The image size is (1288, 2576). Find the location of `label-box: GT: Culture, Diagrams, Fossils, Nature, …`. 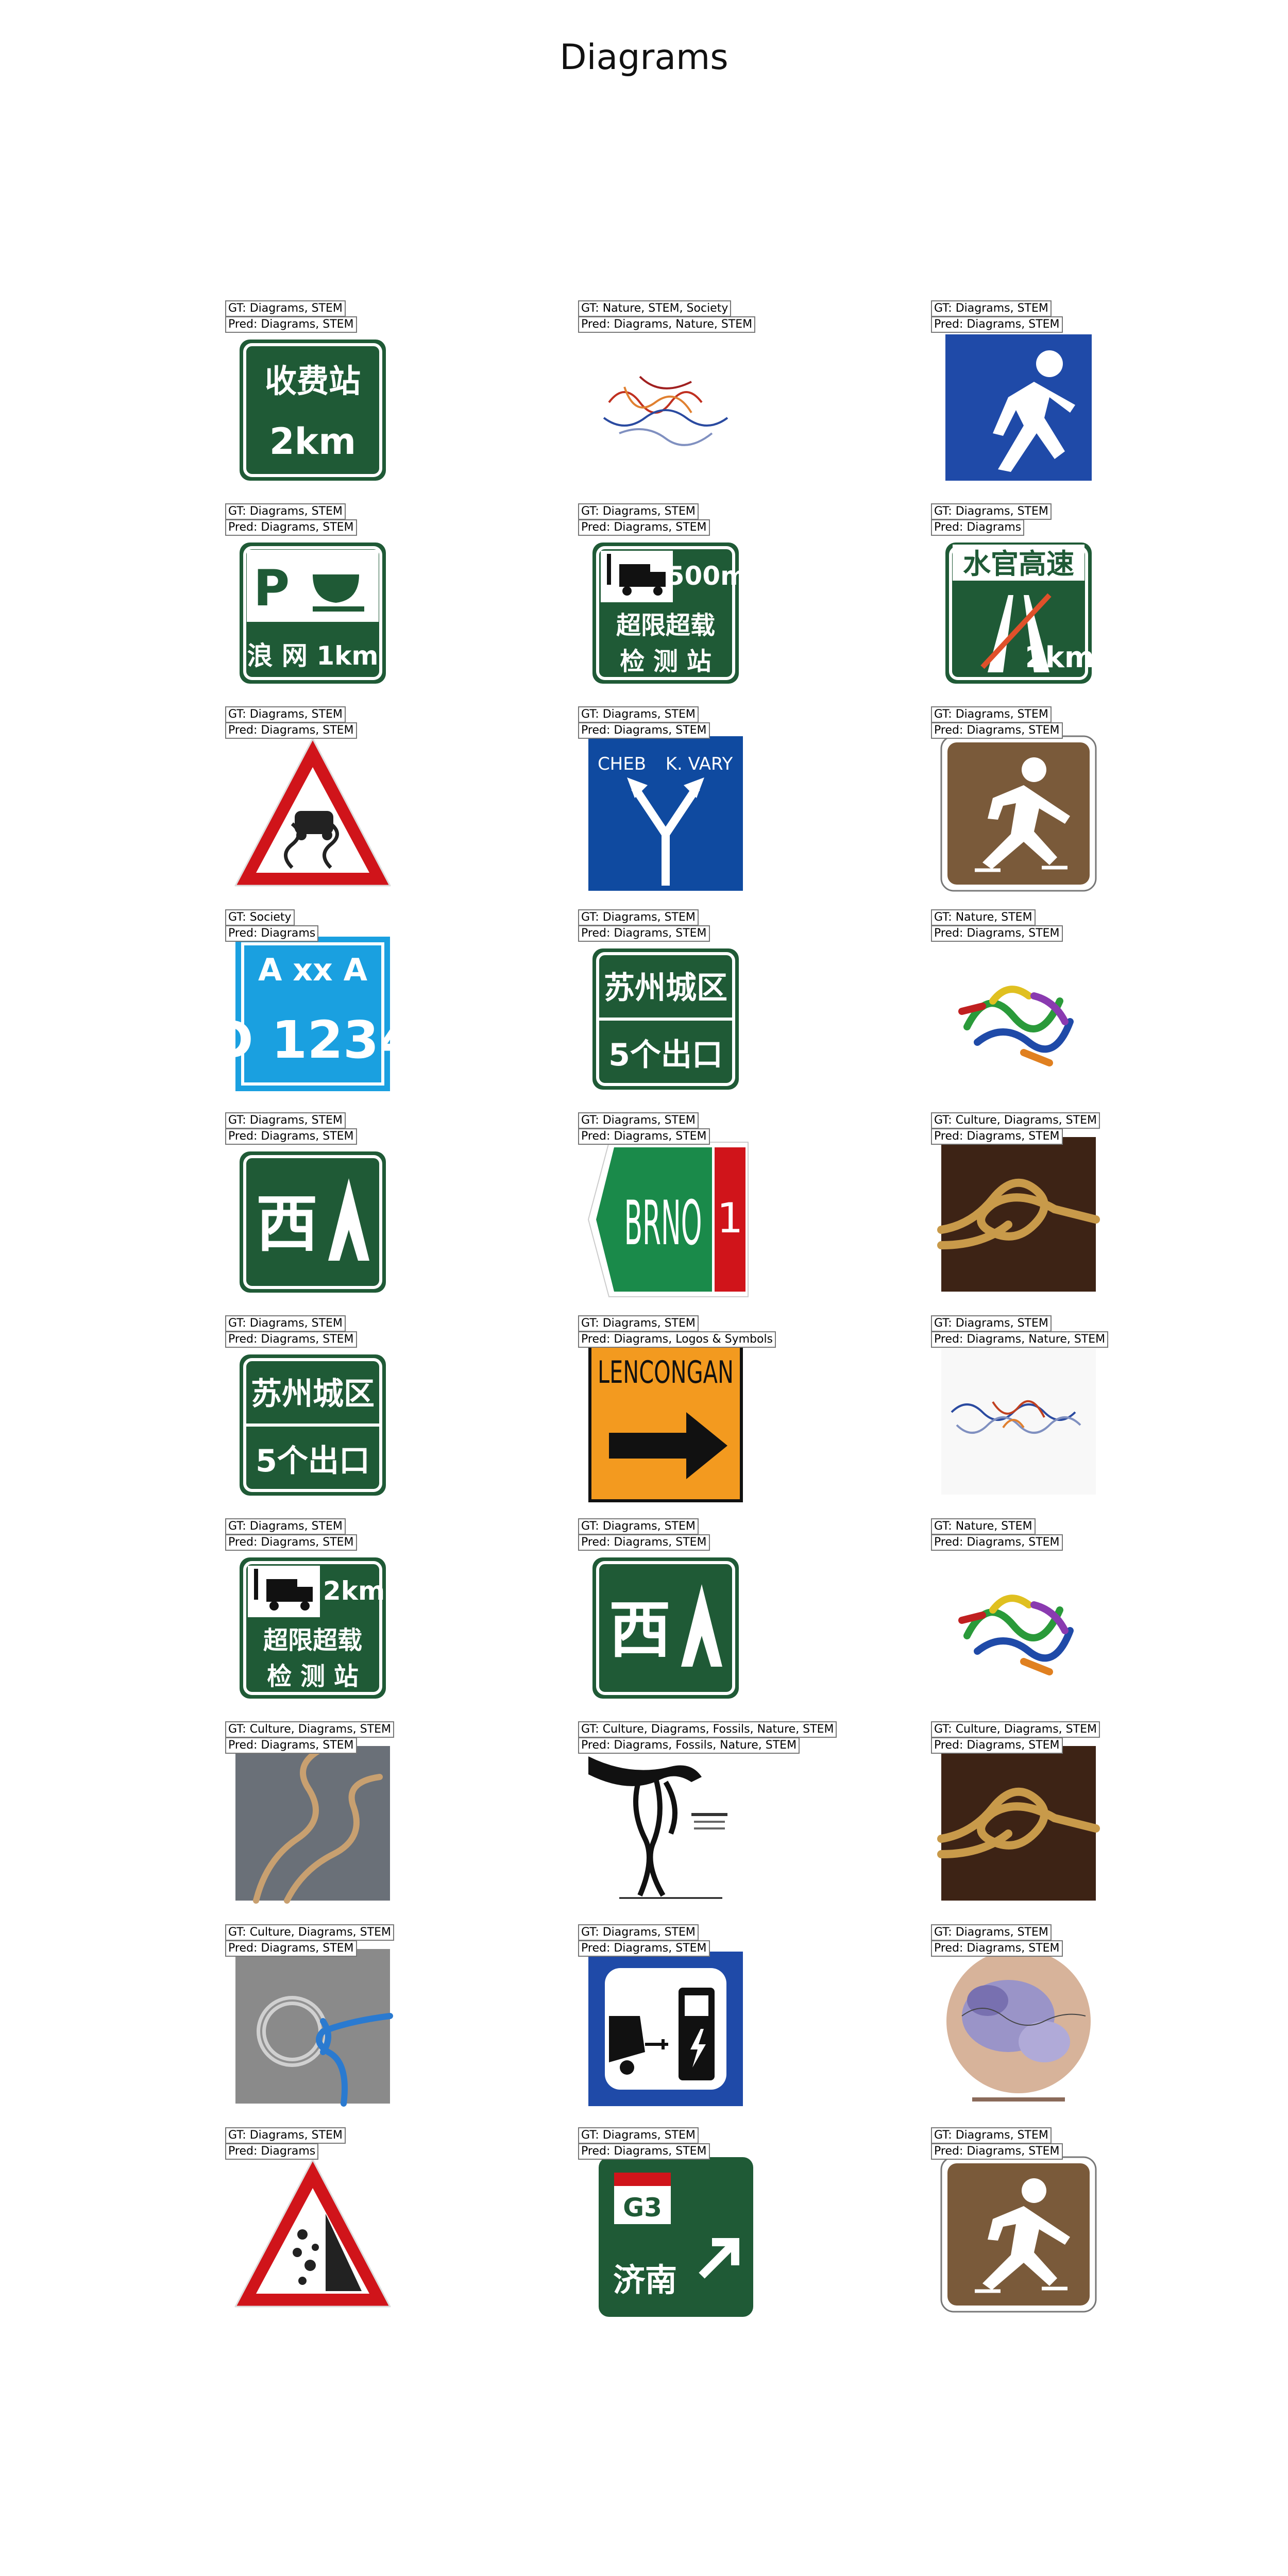

label-box: GT: Culture, Diagrams, Fossils, Nature, … is located at coordinates (707, 1737).